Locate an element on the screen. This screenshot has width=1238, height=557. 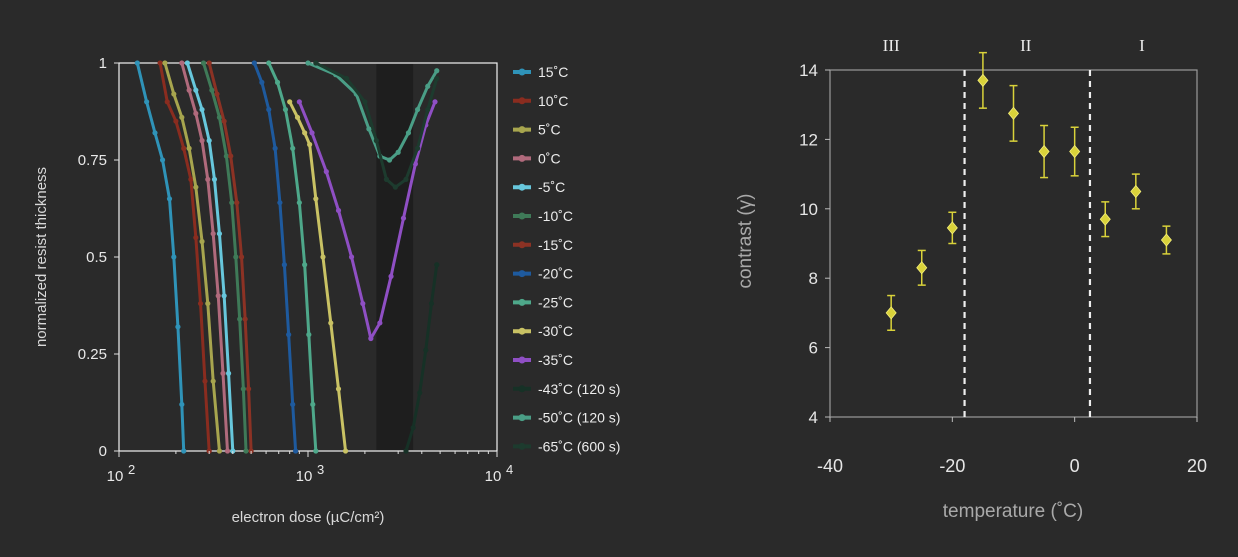
legend-label: -5˚C is located at coordinates (551, 187).